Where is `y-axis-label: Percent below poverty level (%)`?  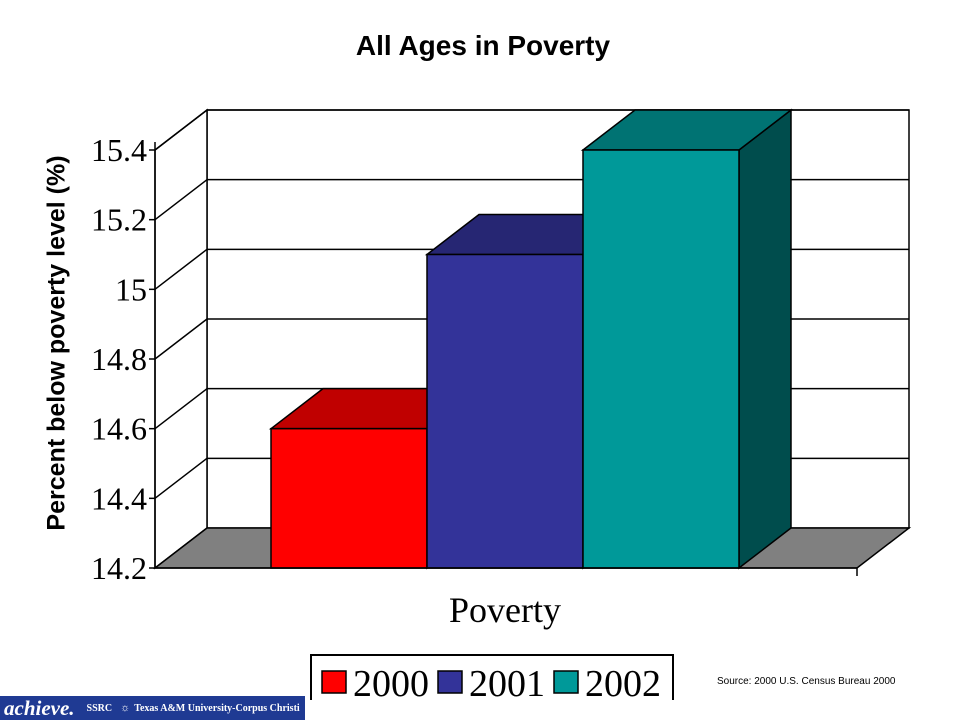 y-axis-label: Percent below poverty level (%) is located at coordinates (56, 343).